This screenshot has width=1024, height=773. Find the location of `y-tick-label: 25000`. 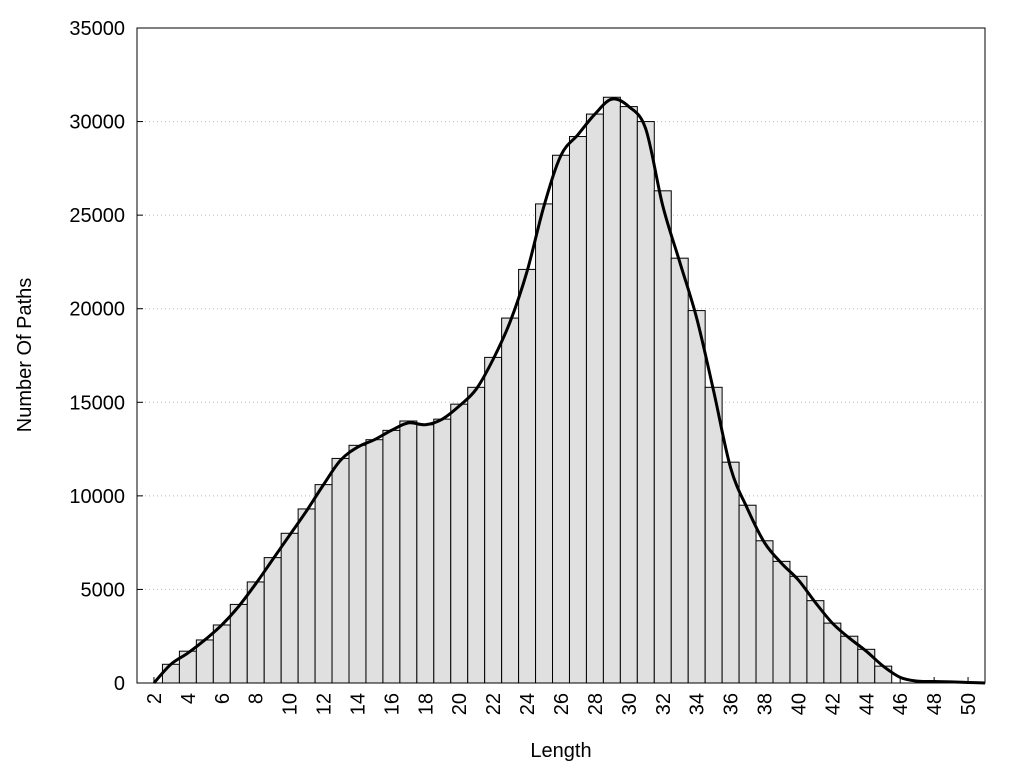

y-tick-label: 25000 is located at coordinates (97, 216).